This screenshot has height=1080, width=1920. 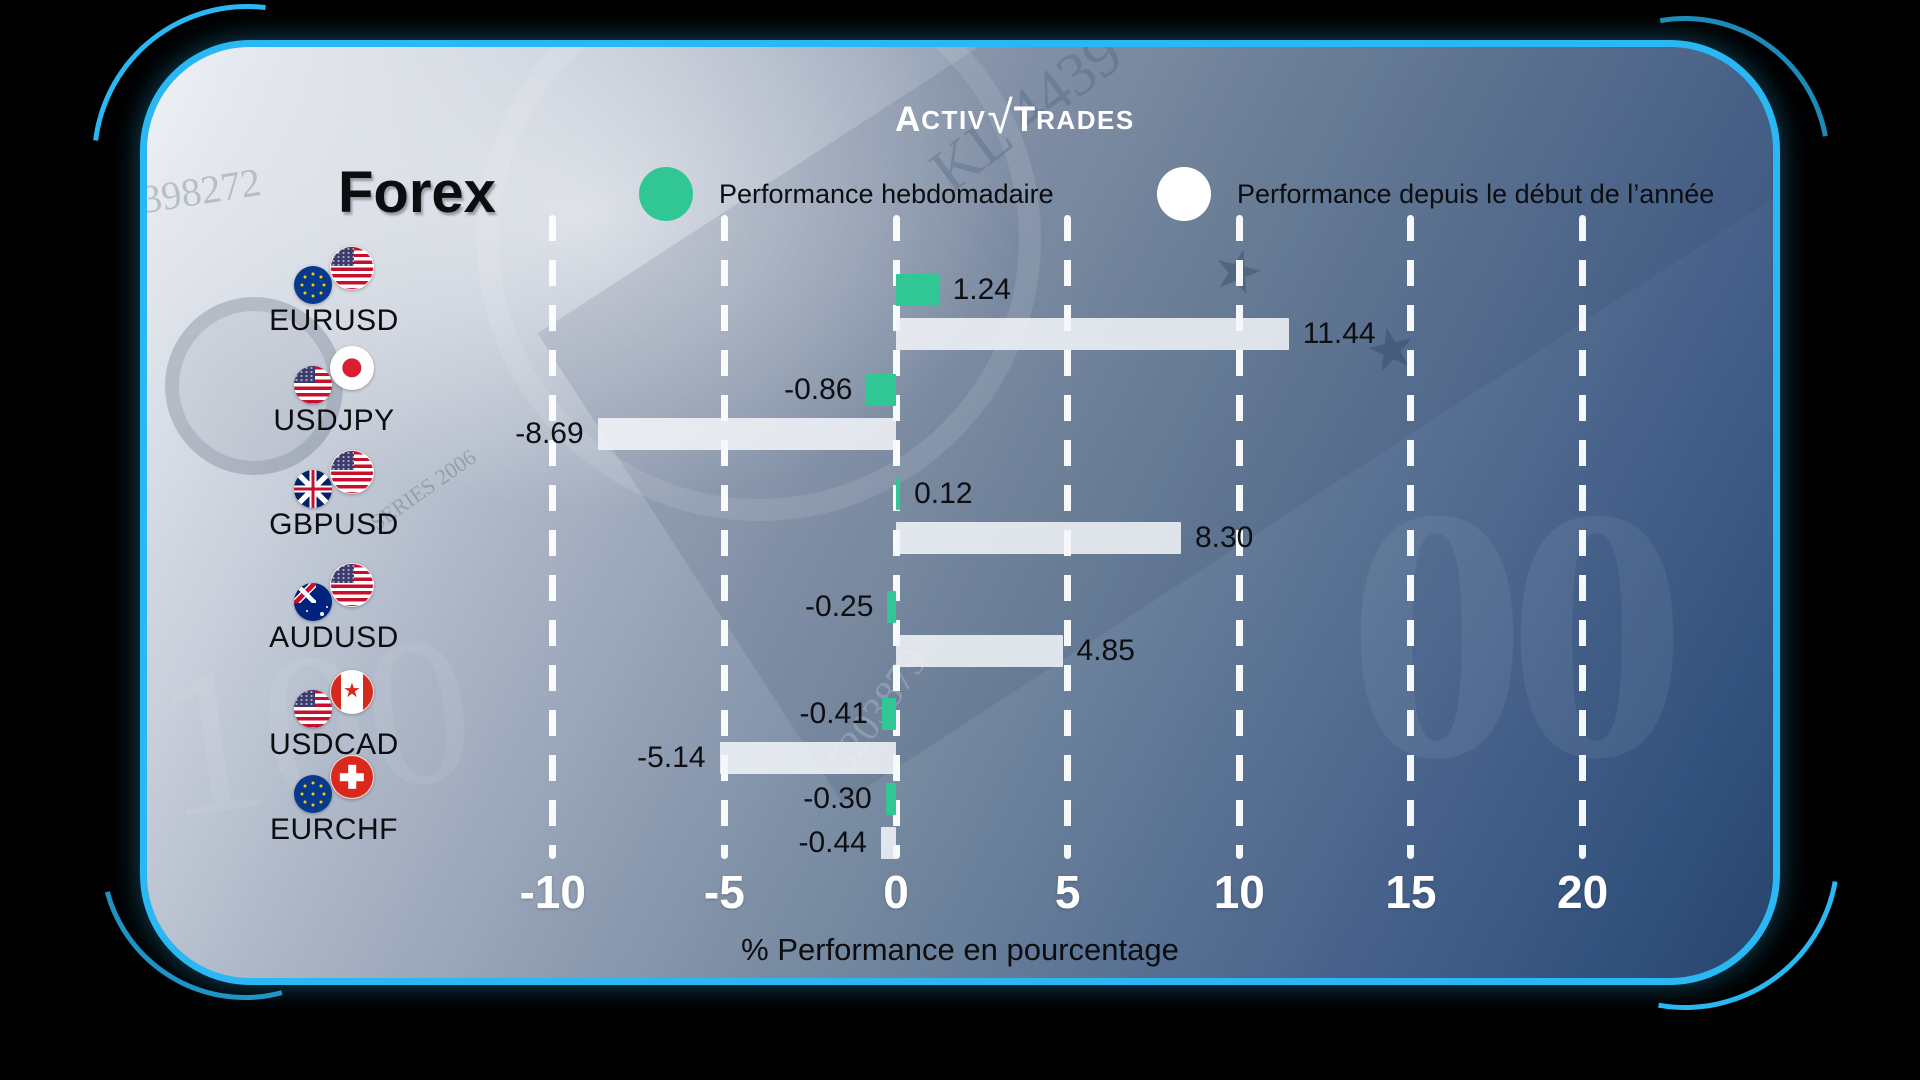 I want to click on bar-ytd-gbpusd, so click(x=1038, y=538).